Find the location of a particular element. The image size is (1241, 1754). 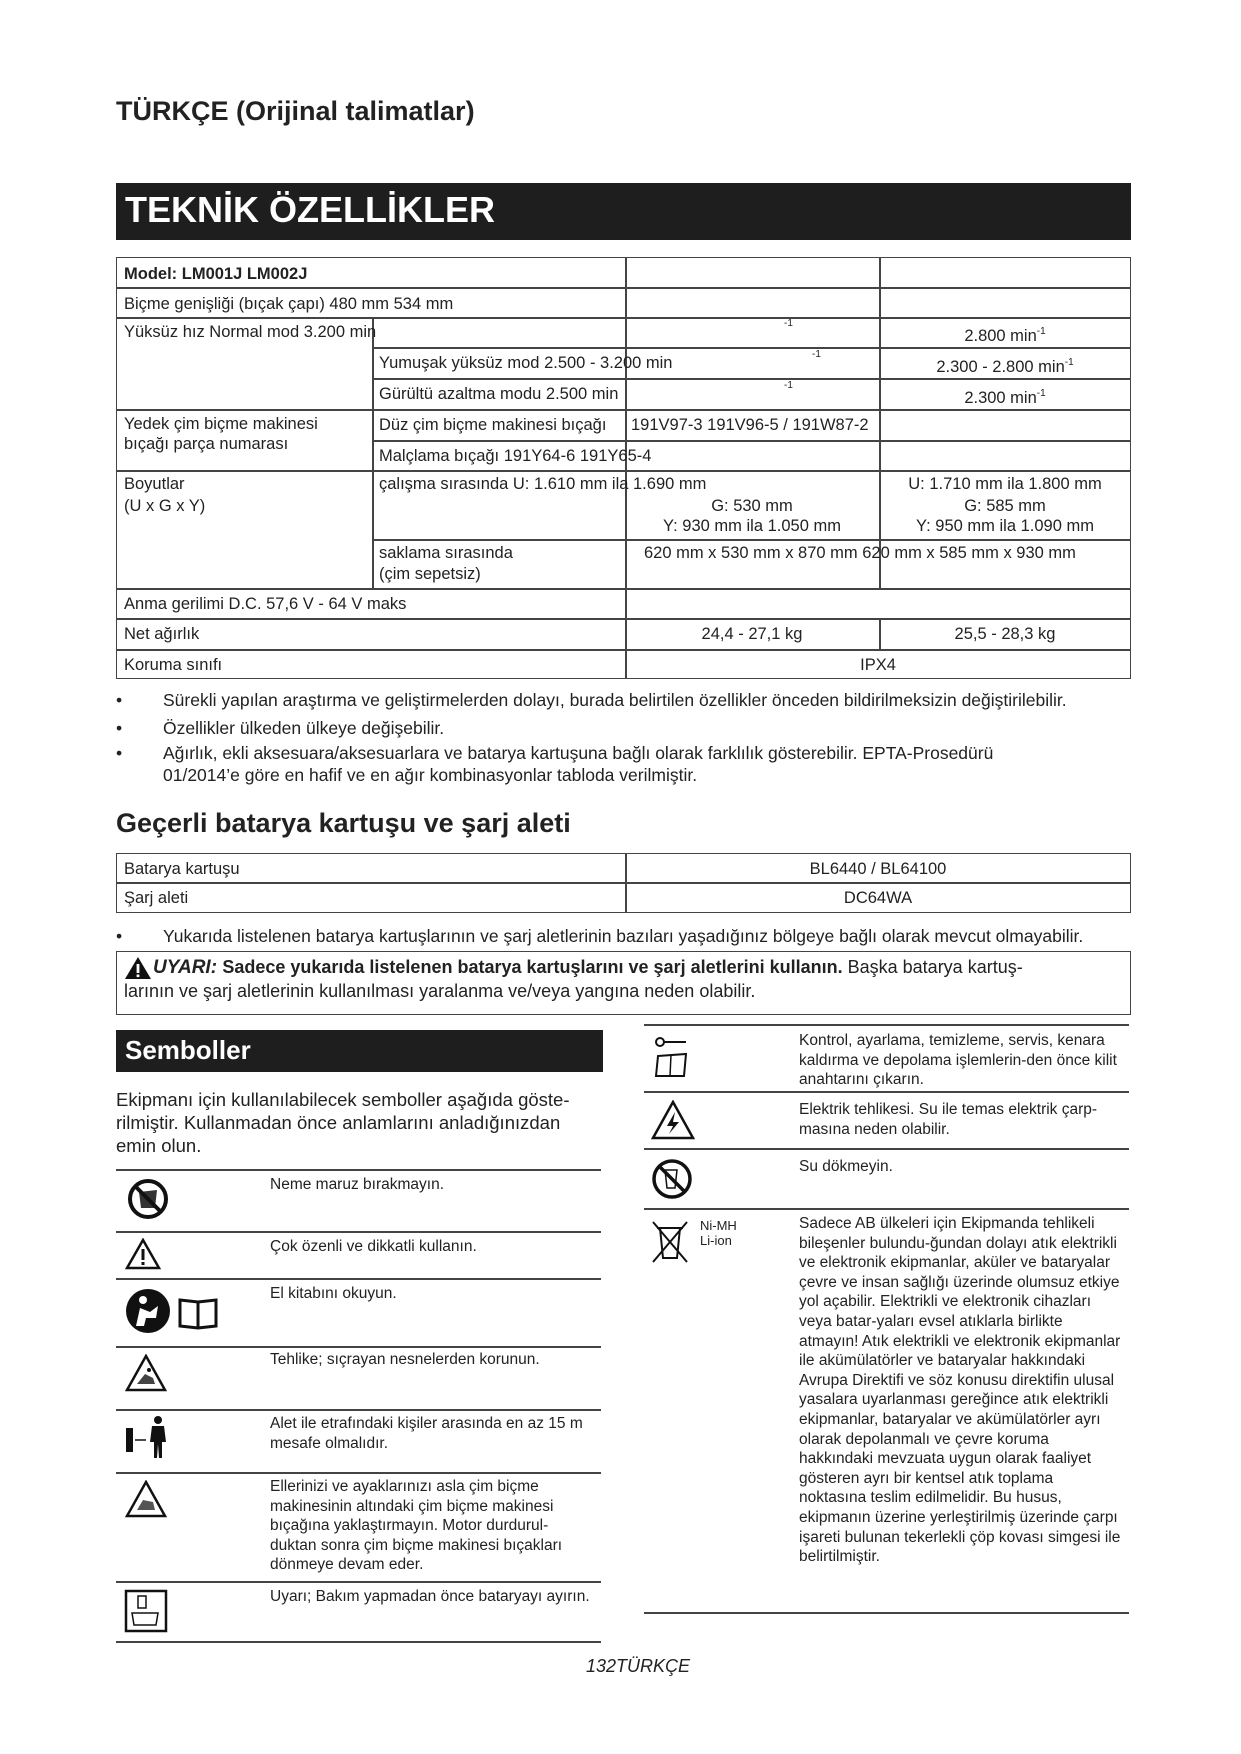

note: Özellikler ülkeden ülkeye değişebilir. is located at coordinates (304, 728).